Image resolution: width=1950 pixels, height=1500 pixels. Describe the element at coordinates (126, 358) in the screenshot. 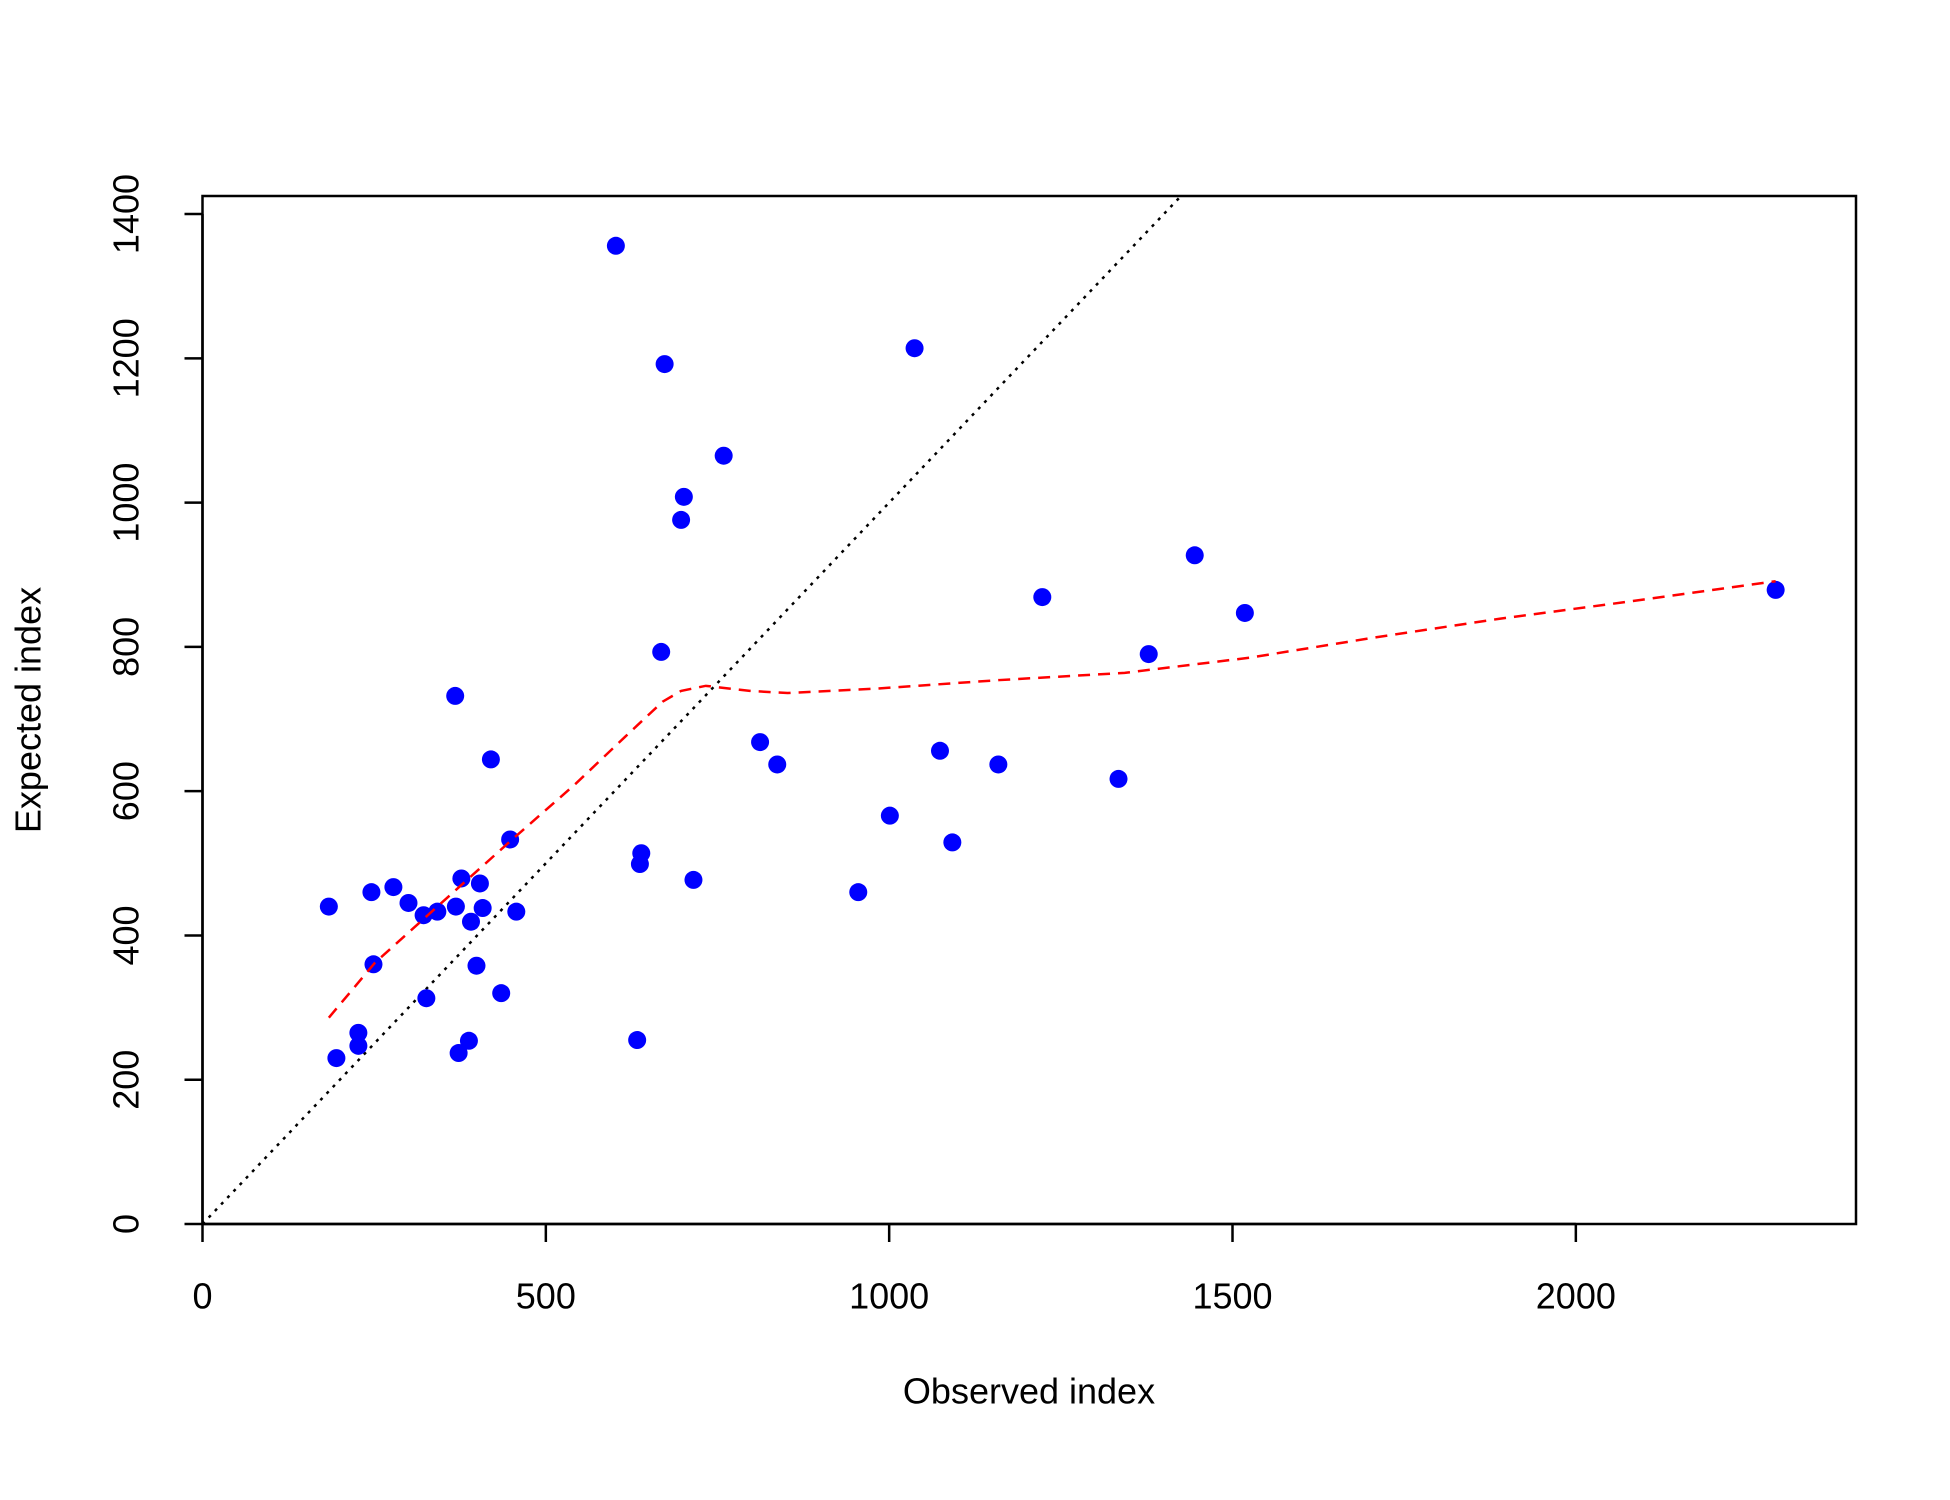

I see `y-tick-label: 1200` at that location.